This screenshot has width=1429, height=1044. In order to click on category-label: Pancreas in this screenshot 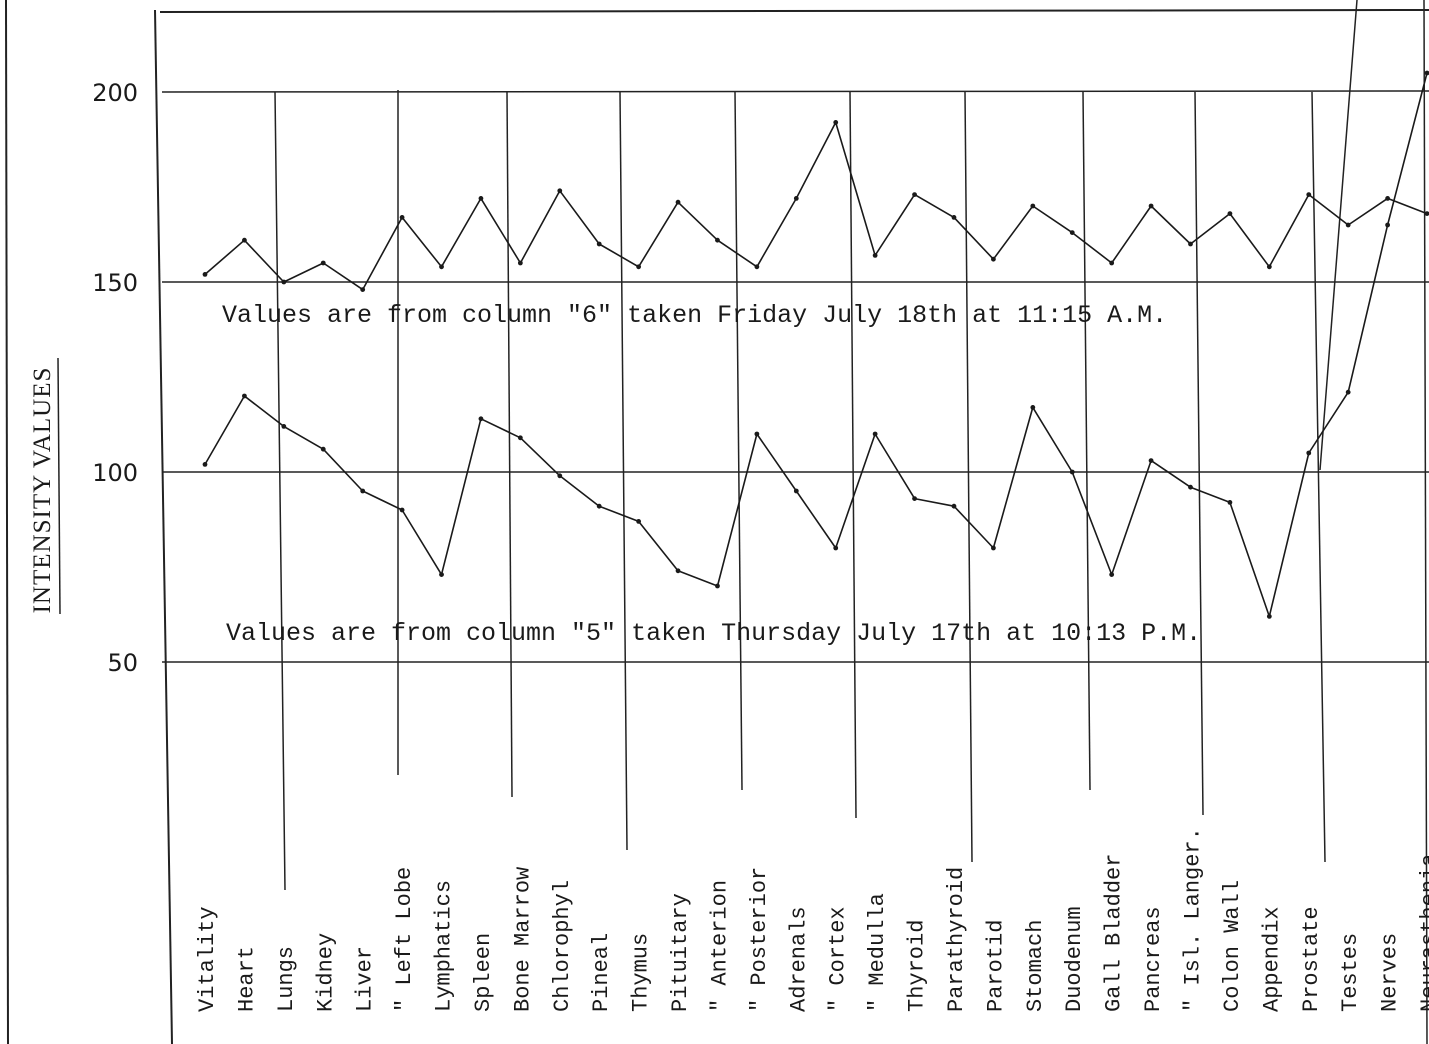, I will do `click(1153, 959)`.